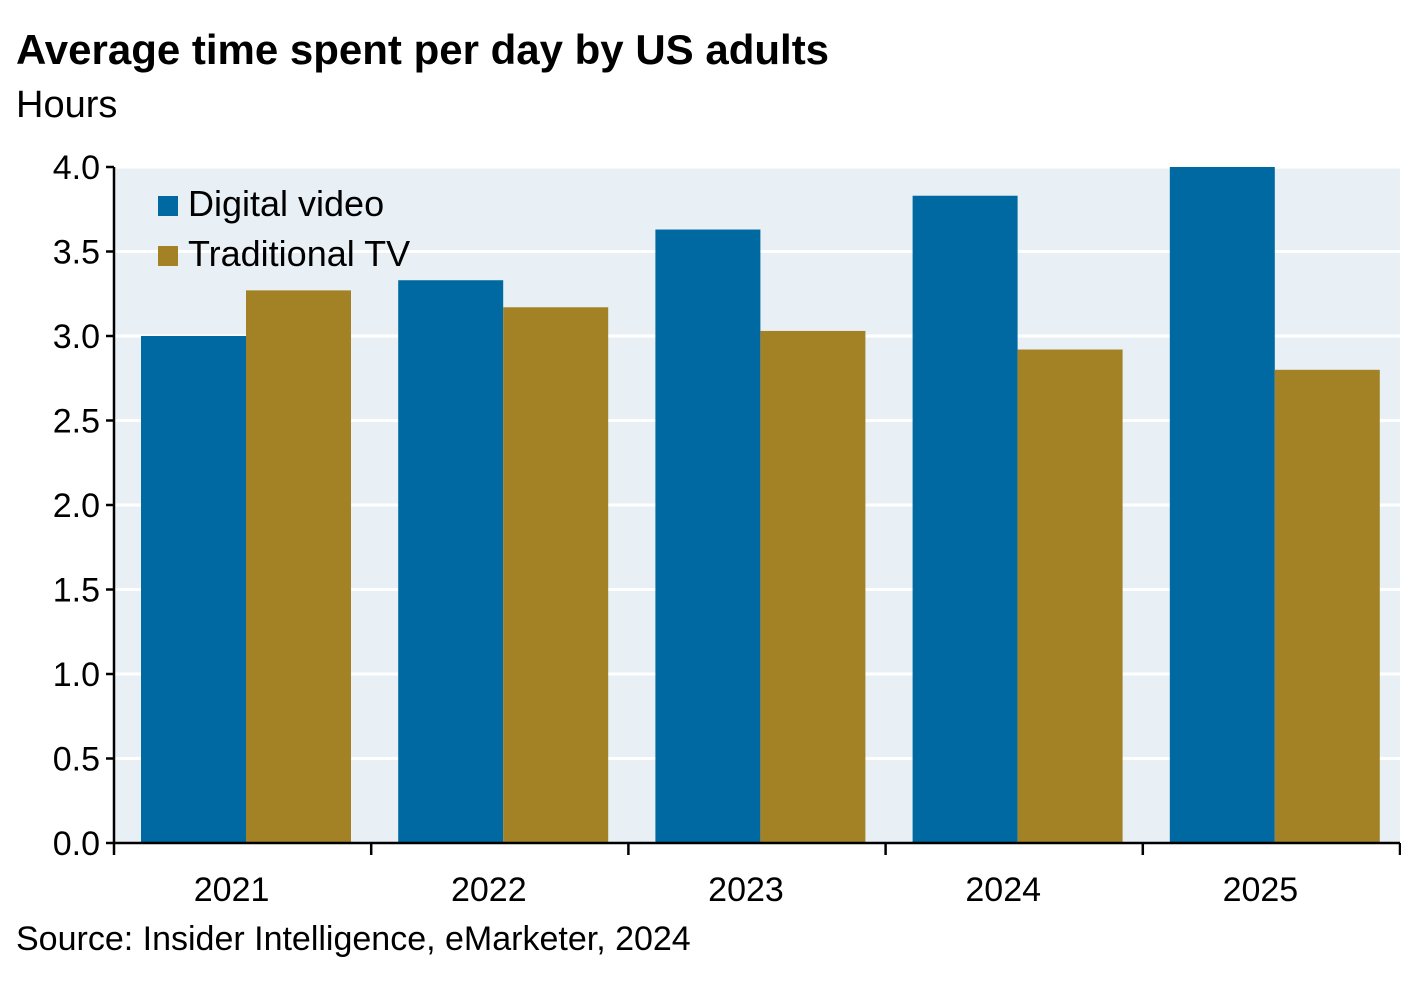  What do you see at coordinates (298, 566) in the screenshot?
I see `bar-traditional-tv-2021` at bounding box center [298, 566].